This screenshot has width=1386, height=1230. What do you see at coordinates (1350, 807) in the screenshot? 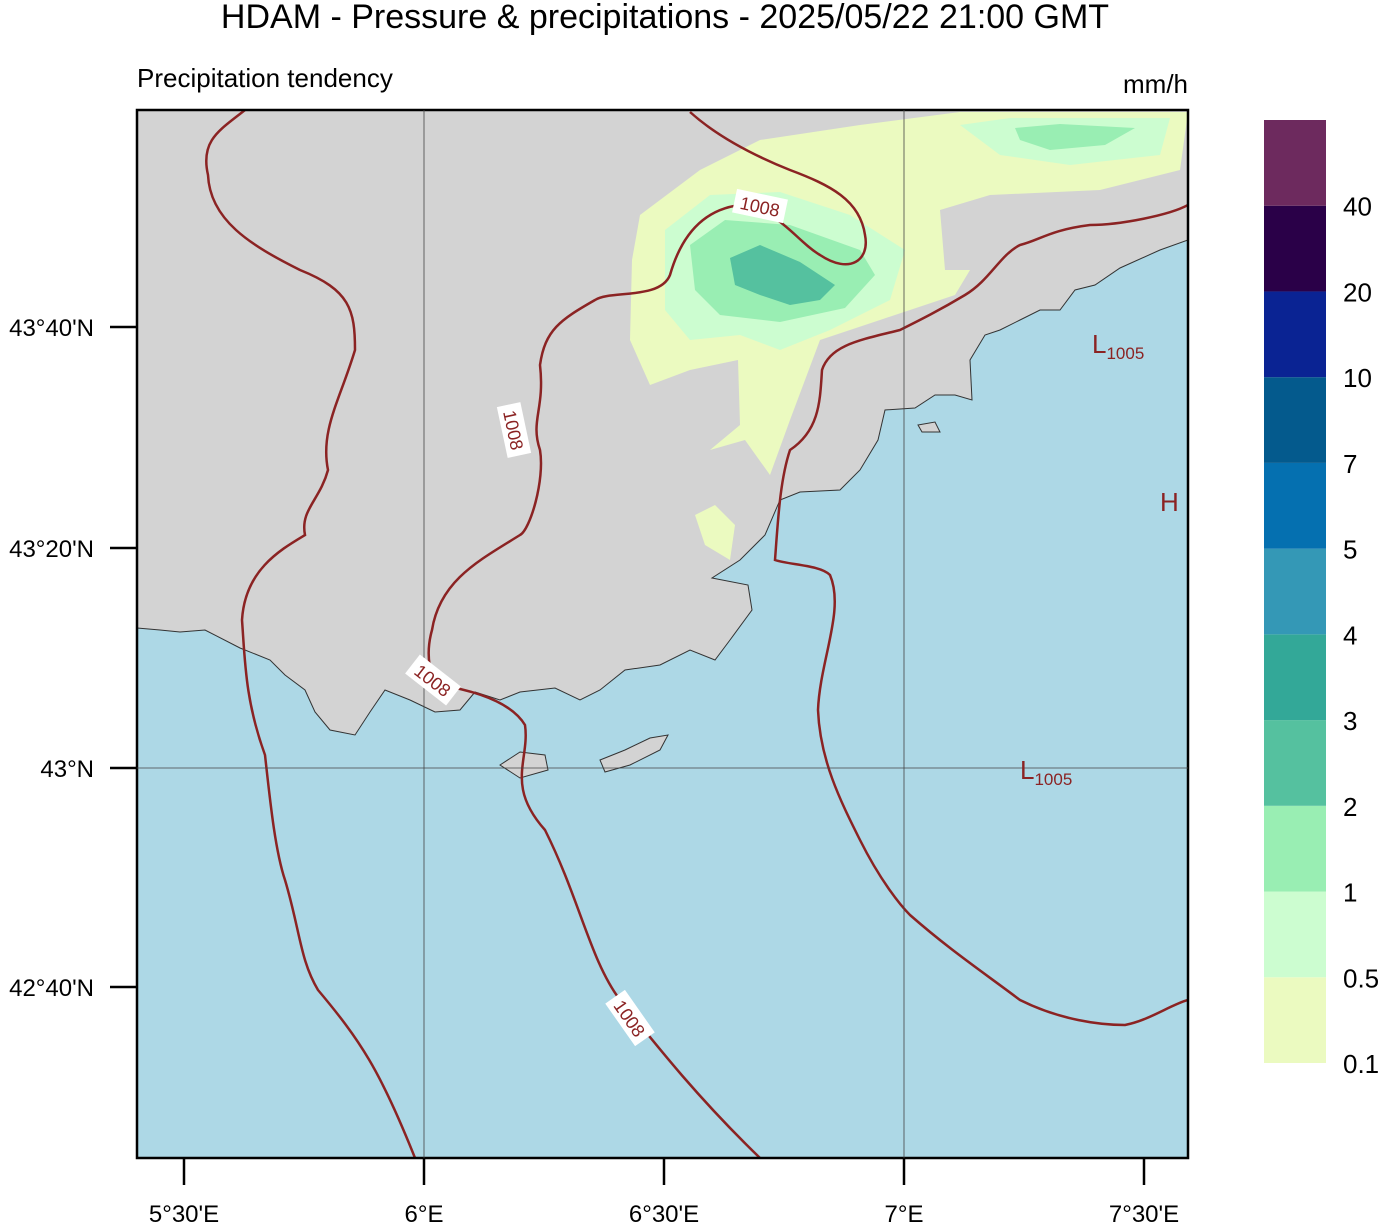
I see `colorbar-label: 2` at bounding box center [1350, 807].